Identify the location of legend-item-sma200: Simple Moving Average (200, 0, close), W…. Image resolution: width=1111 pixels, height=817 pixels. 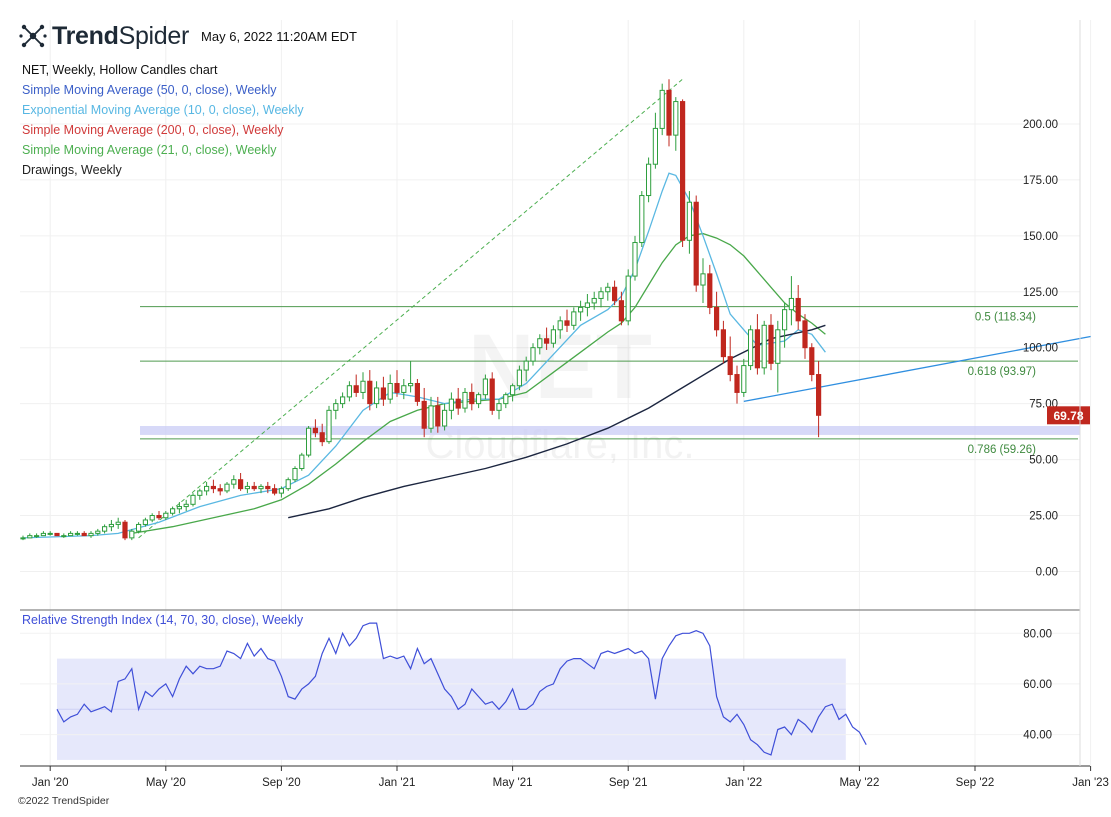
(153, 130).